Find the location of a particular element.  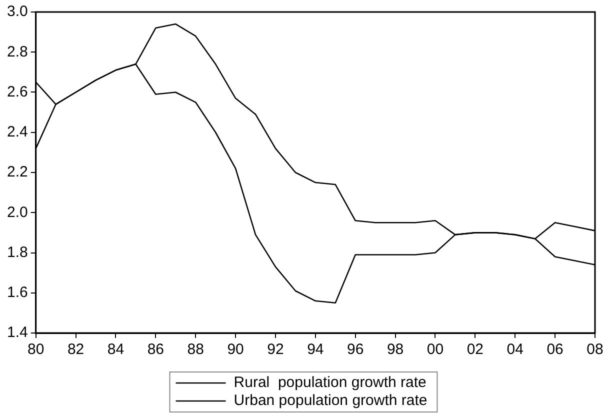

x-tick-label: 90 is located at coordinates (235, 349).